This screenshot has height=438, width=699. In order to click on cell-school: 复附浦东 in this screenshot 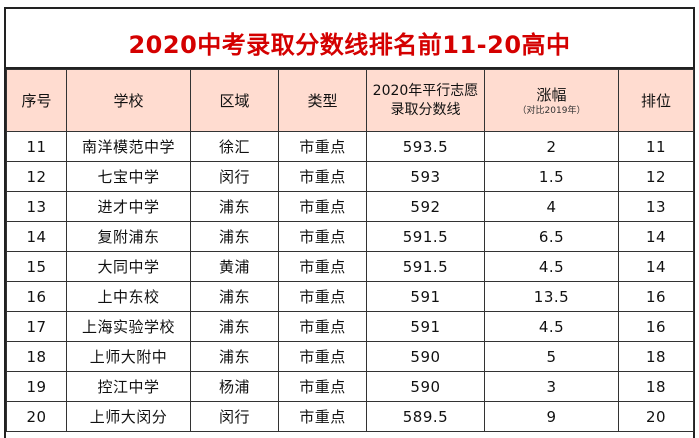, I will do `click(128, 236)`.